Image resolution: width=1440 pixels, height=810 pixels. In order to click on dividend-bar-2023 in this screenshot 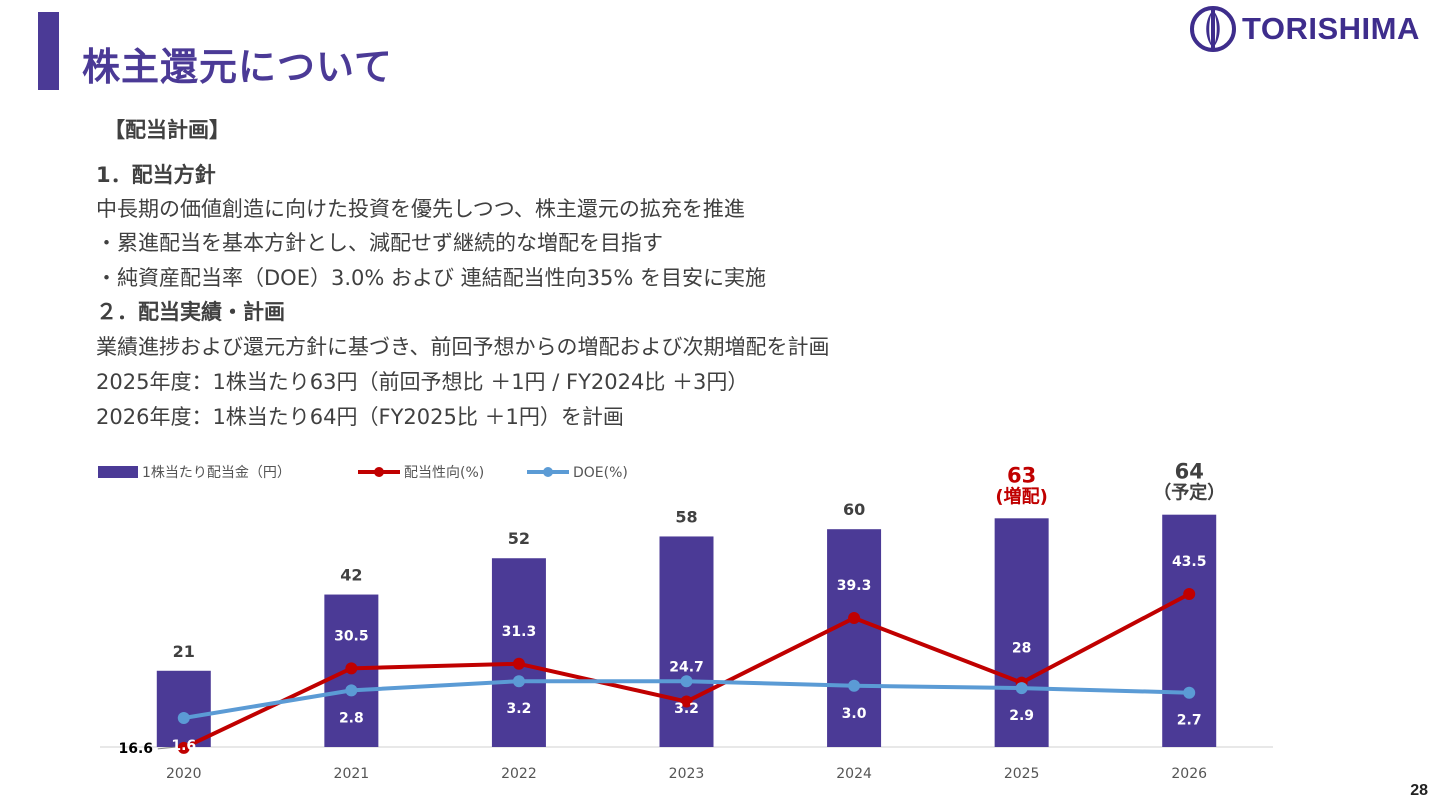, I will do `click(686, 641)`.